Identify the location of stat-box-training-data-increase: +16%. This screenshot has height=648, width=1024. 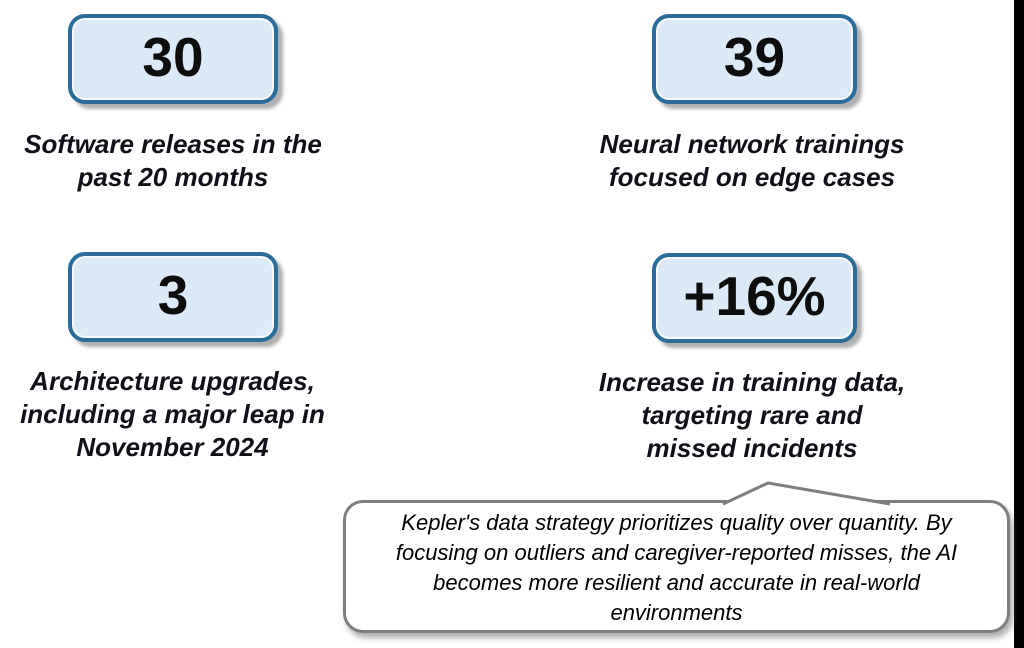
(754, 298).